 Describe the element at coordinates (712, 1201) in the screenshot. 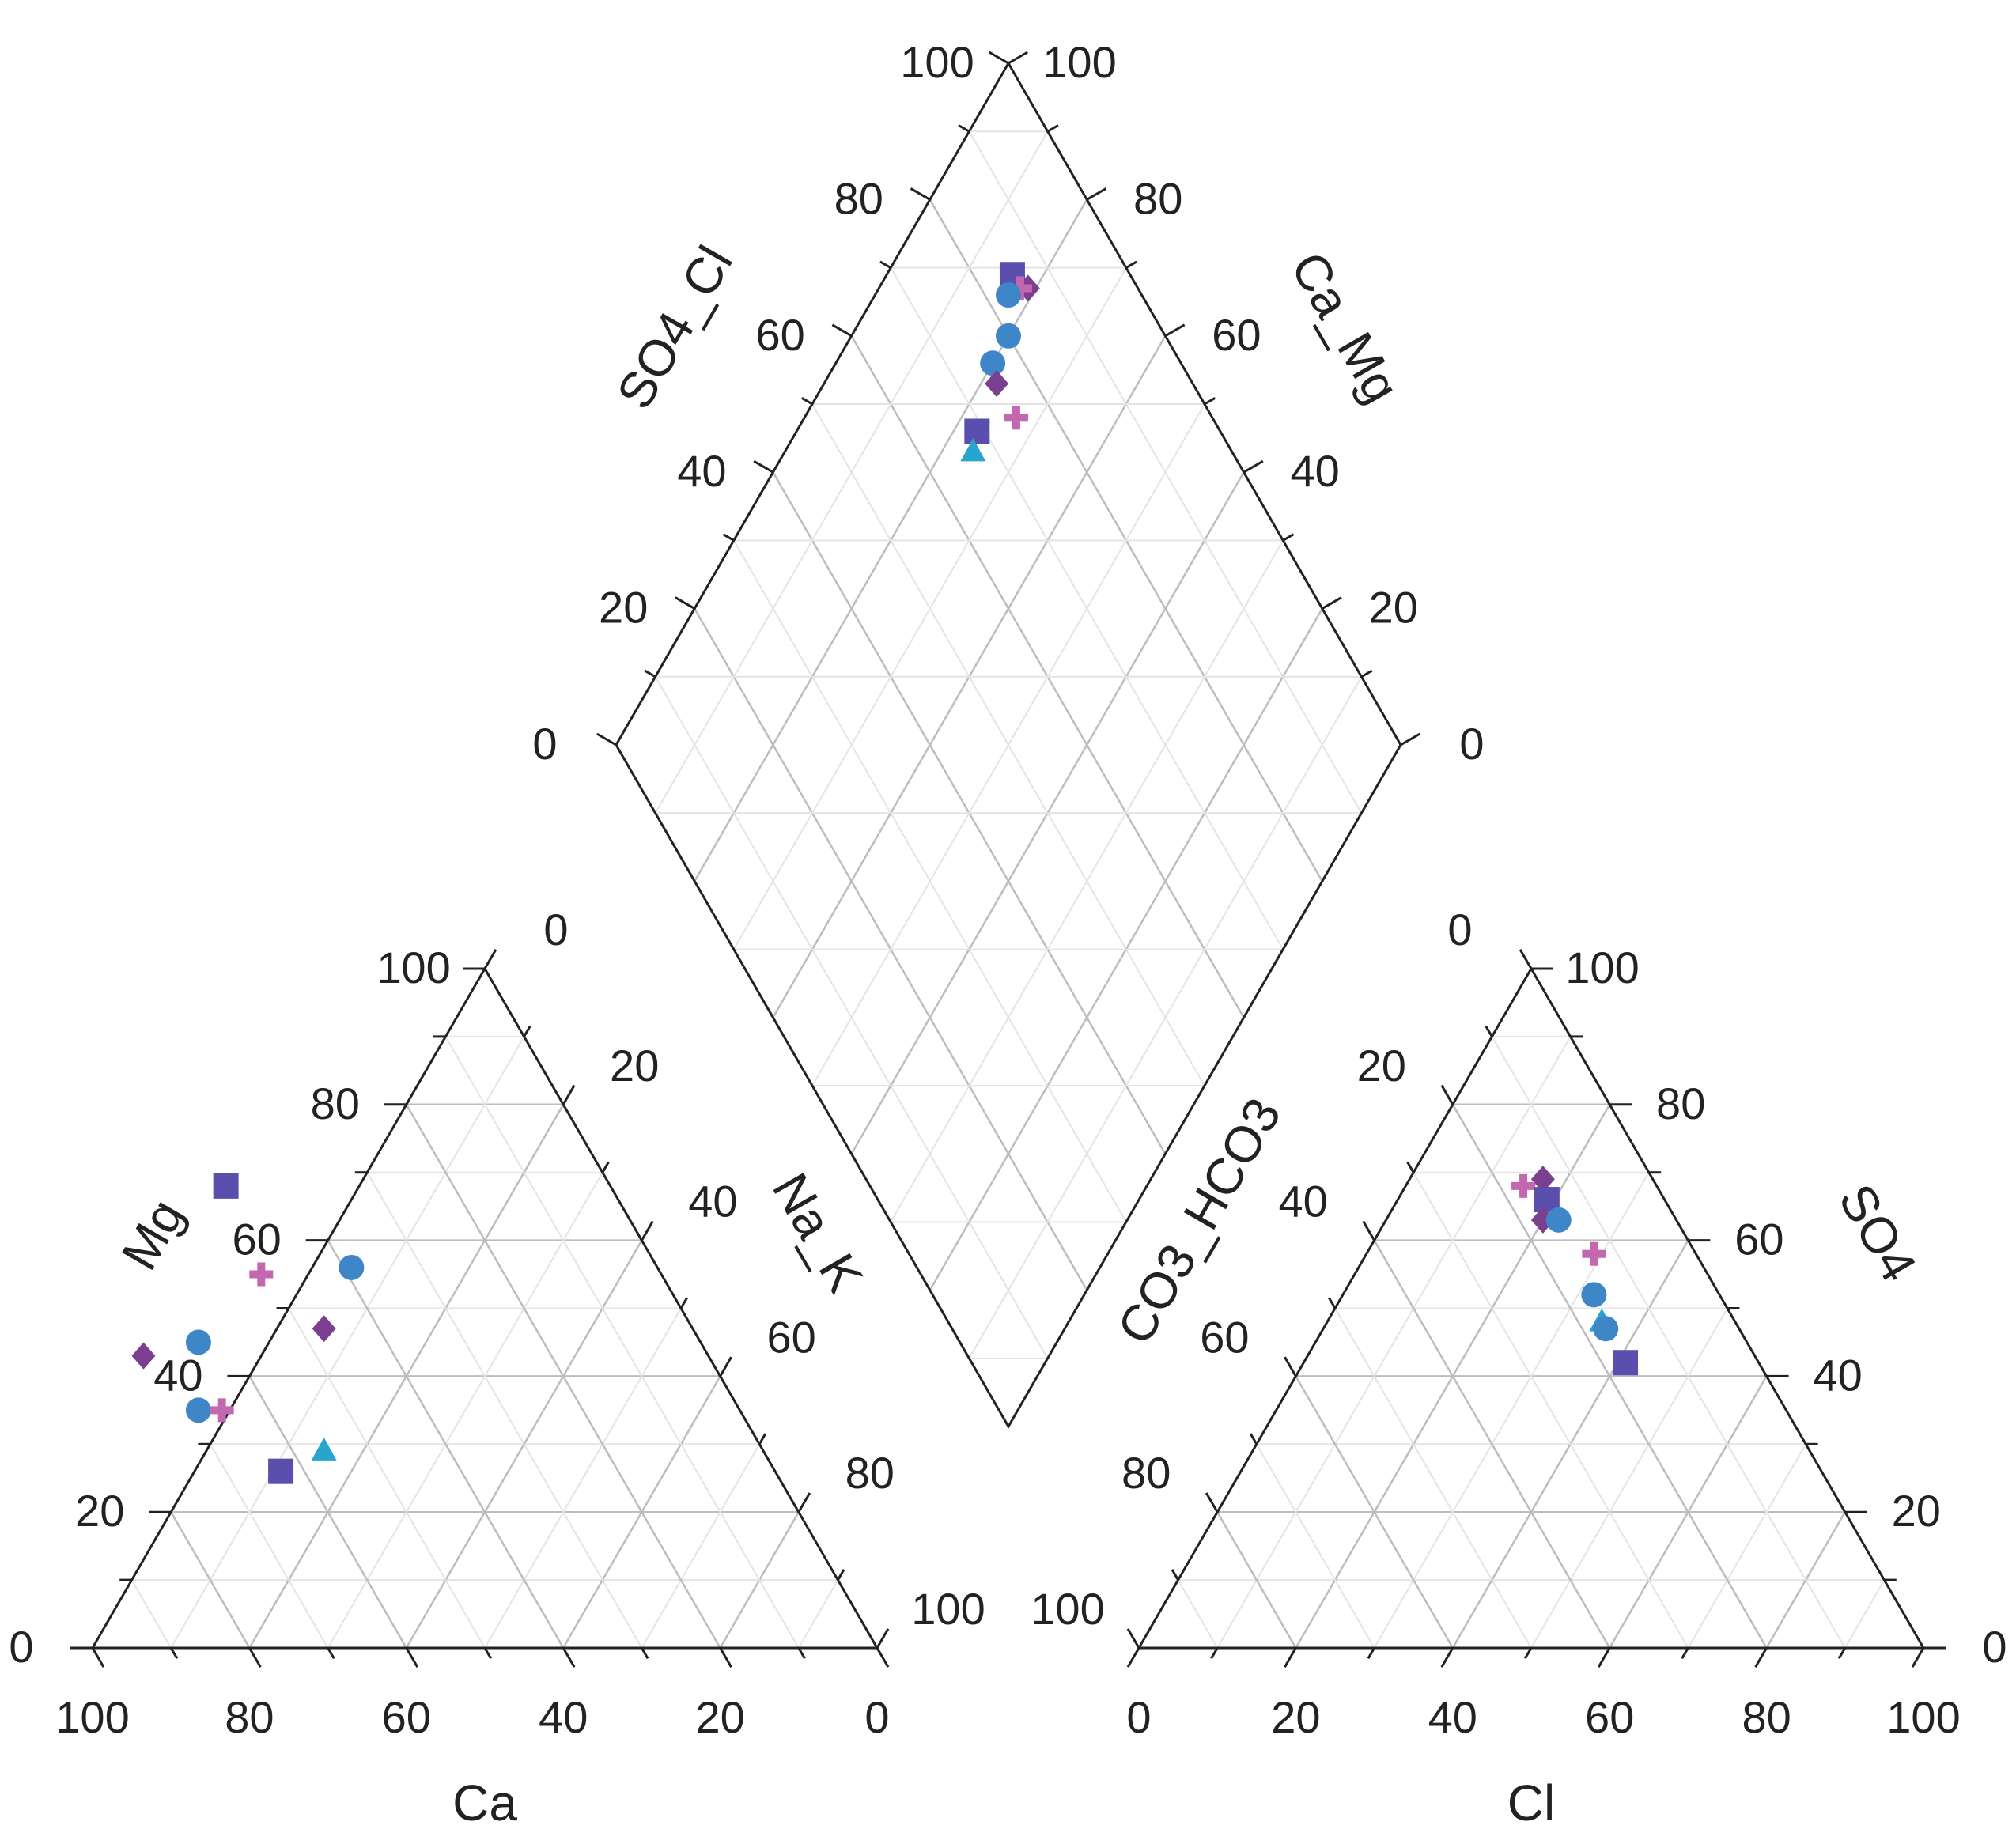

I see `cation-right-tick-label: 40` at that location.